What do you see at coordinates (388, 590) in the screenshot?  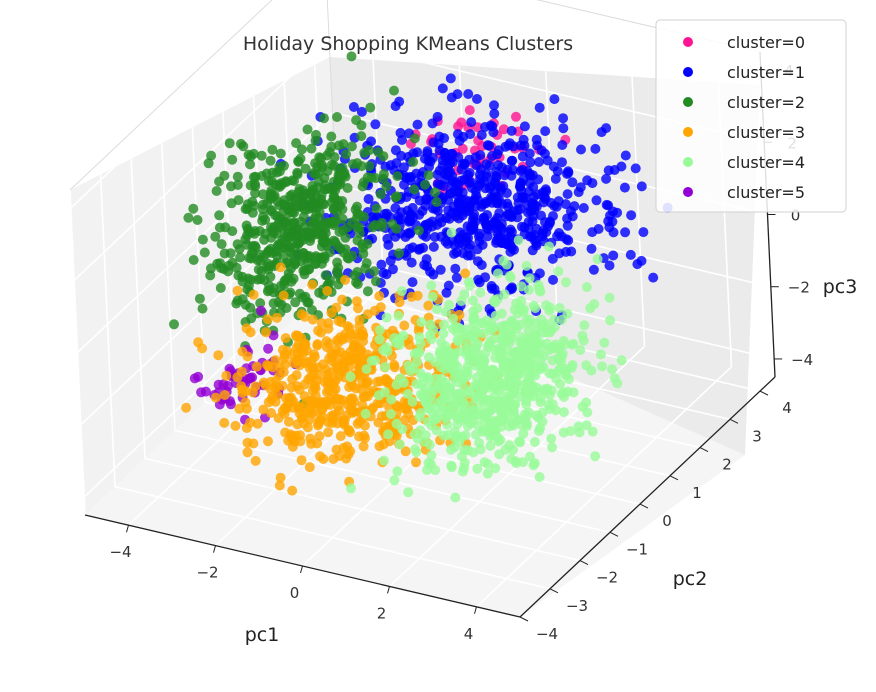 I see `x-tick-mark` at bounding box center [388, 590].